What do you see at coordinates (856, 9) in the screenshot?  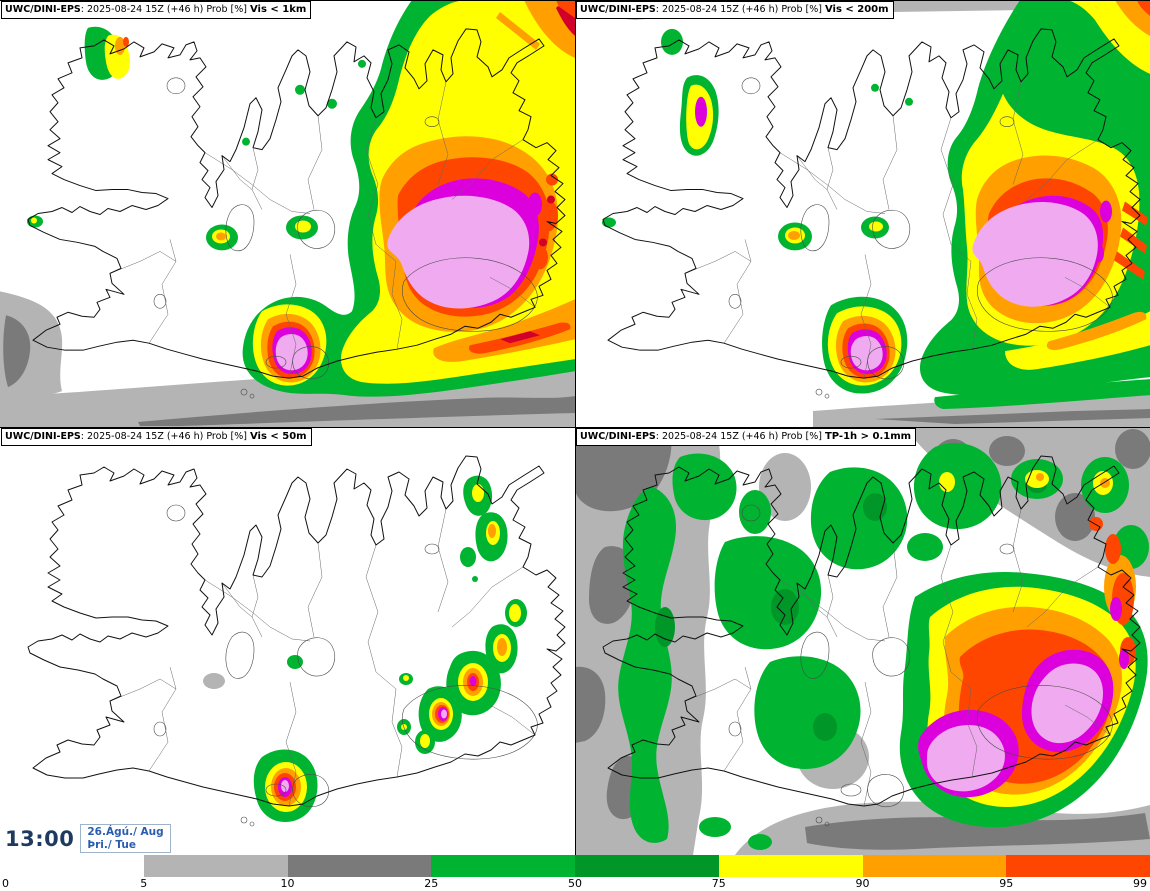 I see `parameter-name: Vis < 200m` at bounding box center [856, 9].